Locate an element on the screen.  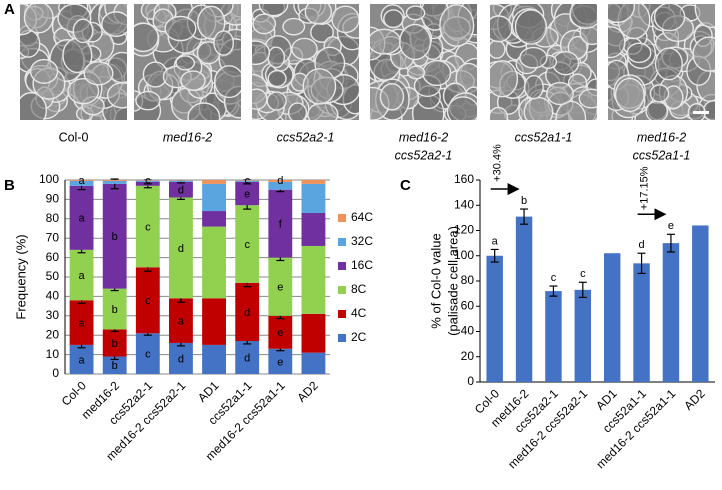
letter: b is located at coordinates (115, 344).